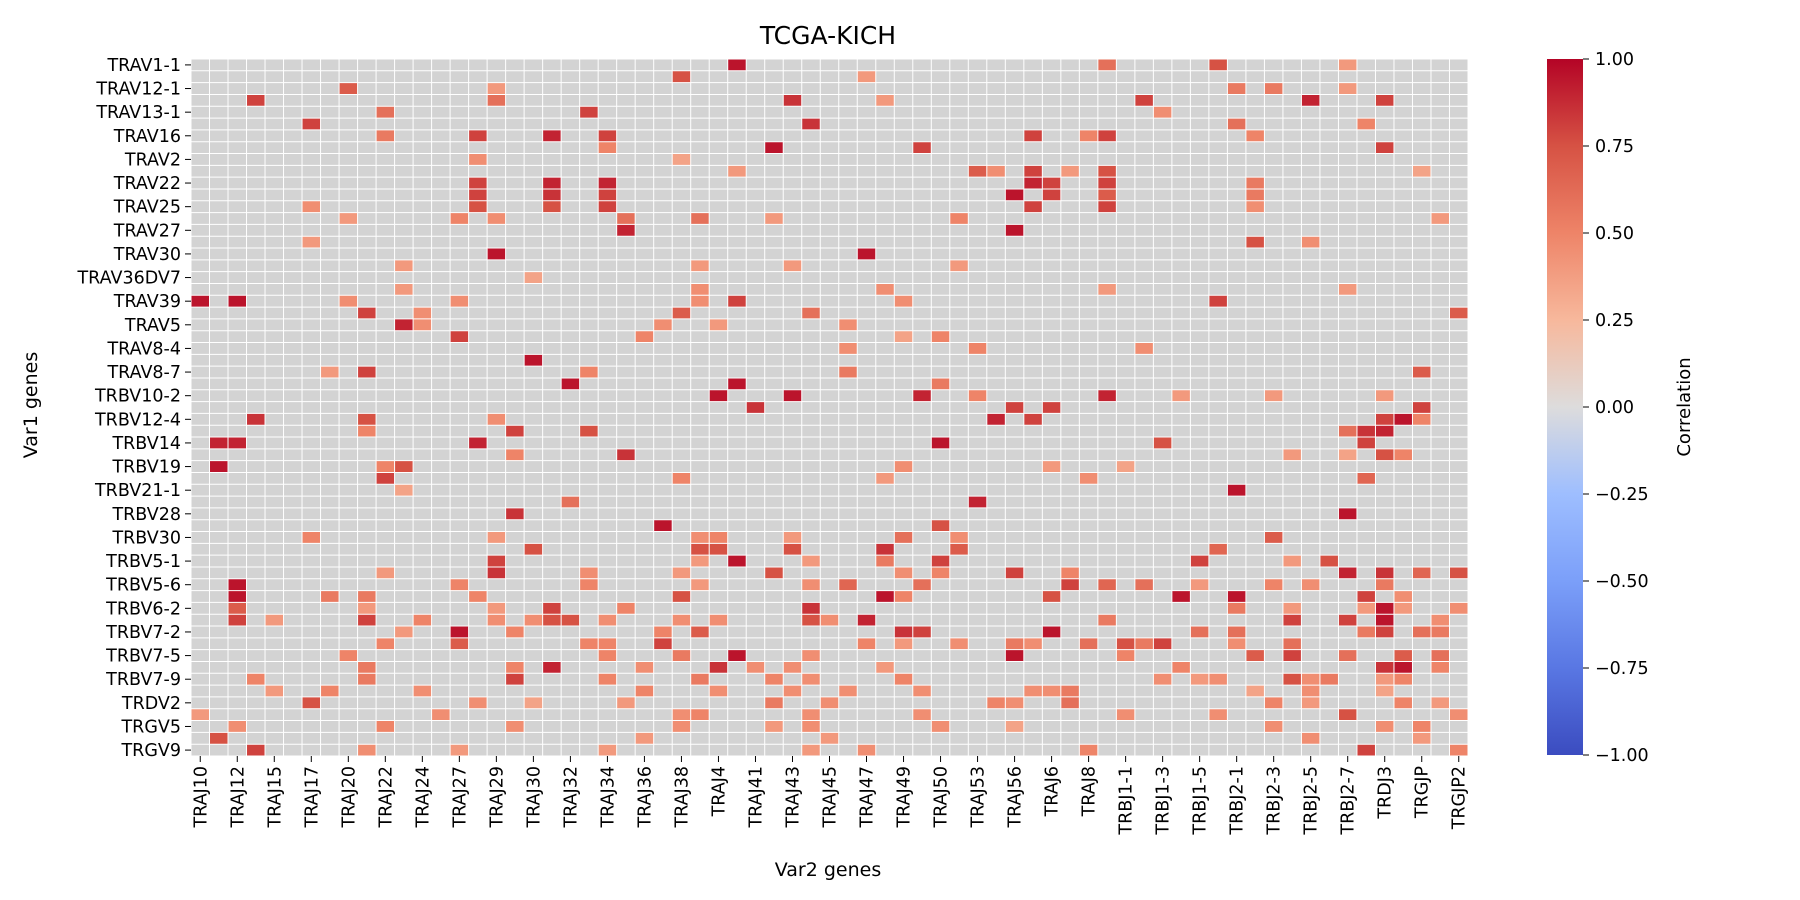 The height and width of the screenshot is (900, 1800). I want to click on y-tick-label: TRBV30, so click(146, 538).